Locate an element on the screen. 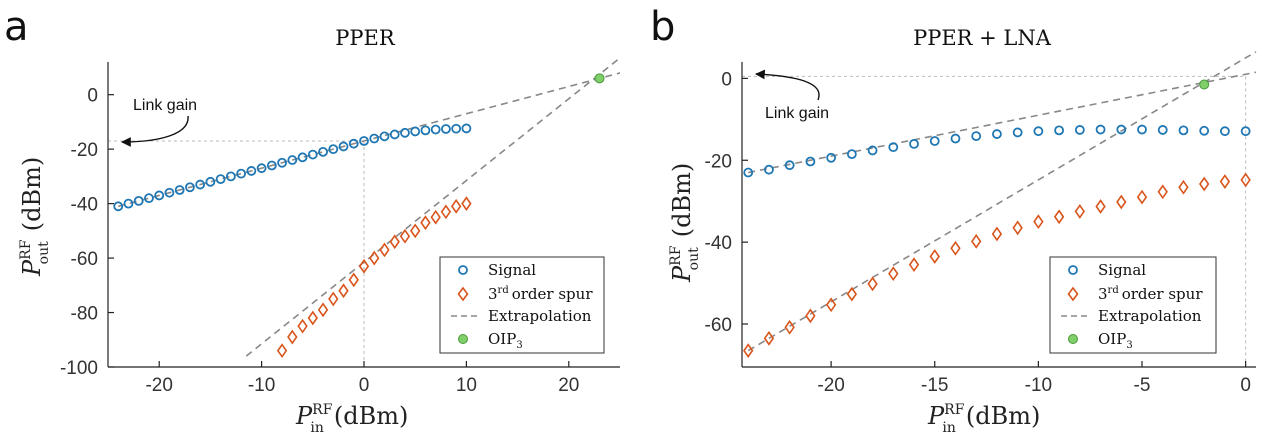 This screenshot has height=438, width=1268. link-gain-annotation-b: Link gain is located at coordinates (797, 113).